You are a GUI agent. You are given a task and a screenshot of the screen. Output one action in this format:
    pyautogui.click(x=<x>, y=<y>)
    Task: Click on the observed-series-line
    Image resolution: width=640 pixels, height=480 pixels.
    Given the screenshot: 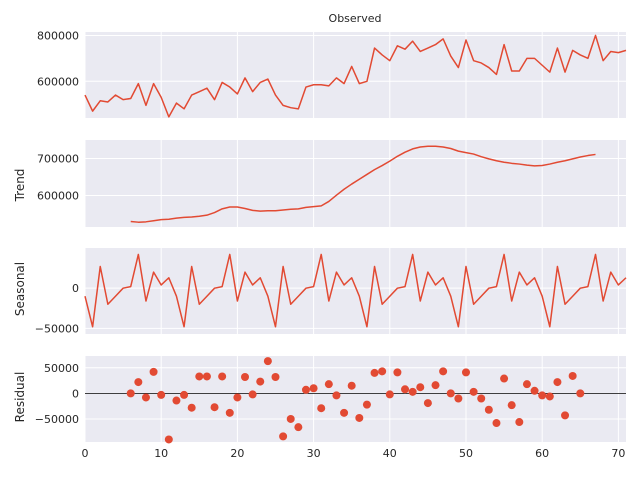 What is the action you would take?
    pyautogui.click(x=355, y=76)
    